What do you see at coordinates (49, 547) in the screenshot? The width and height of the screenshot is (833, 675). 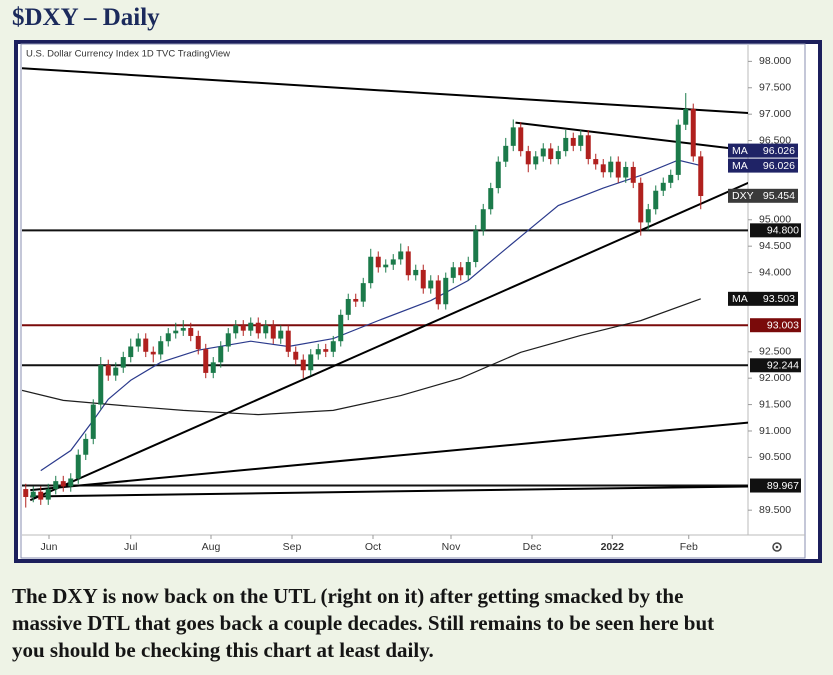 I see `x-tick-label: Jun` at bounding box center [49, 547].